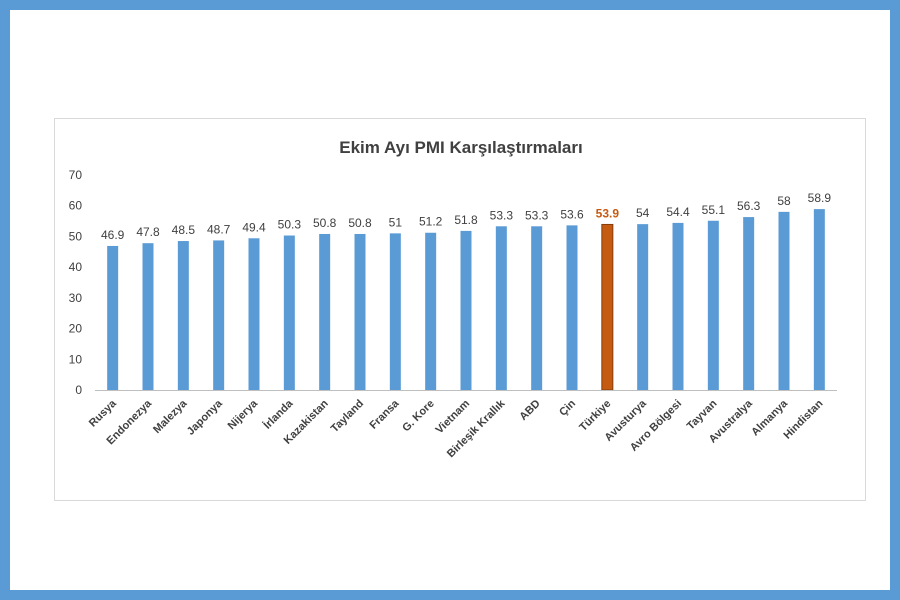 The image size is (900, 600). What do you see at coordinates (290, 225) in the screenshot?
I see `data-label: 50.3` at bounding box center [290, 225].